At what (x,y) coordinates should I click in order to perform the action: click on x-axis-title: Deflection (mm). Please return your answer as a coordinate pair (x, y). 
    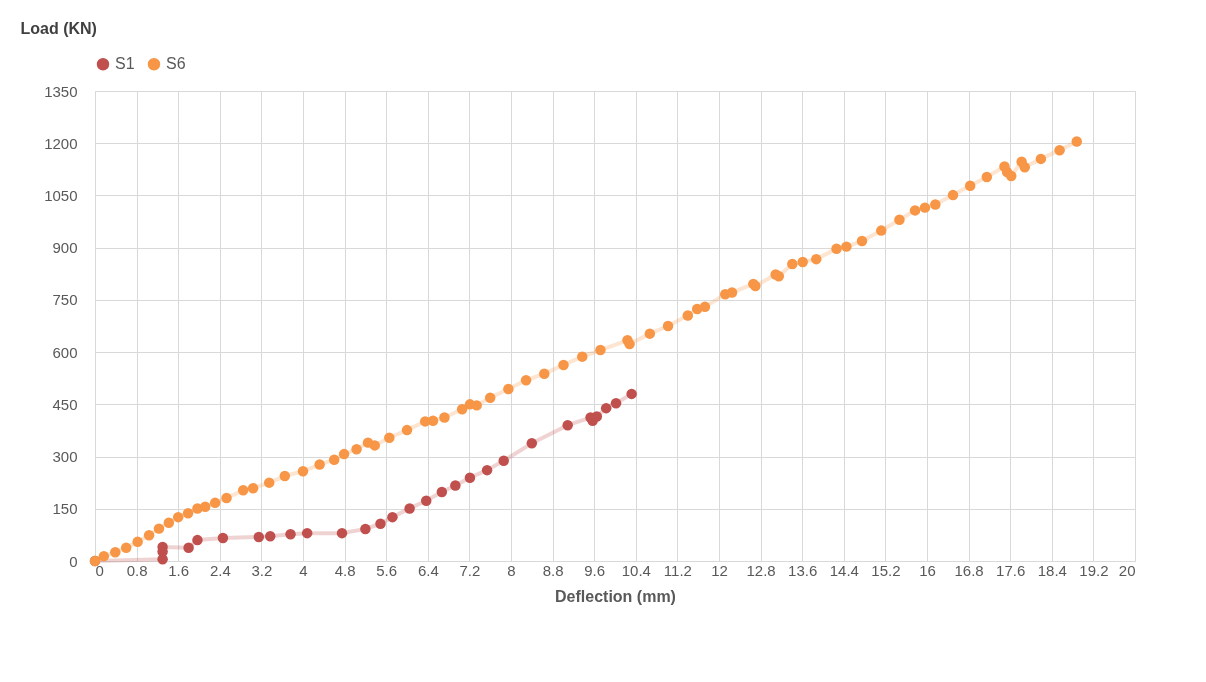
    Looking at the image, I should click on (615, 596).